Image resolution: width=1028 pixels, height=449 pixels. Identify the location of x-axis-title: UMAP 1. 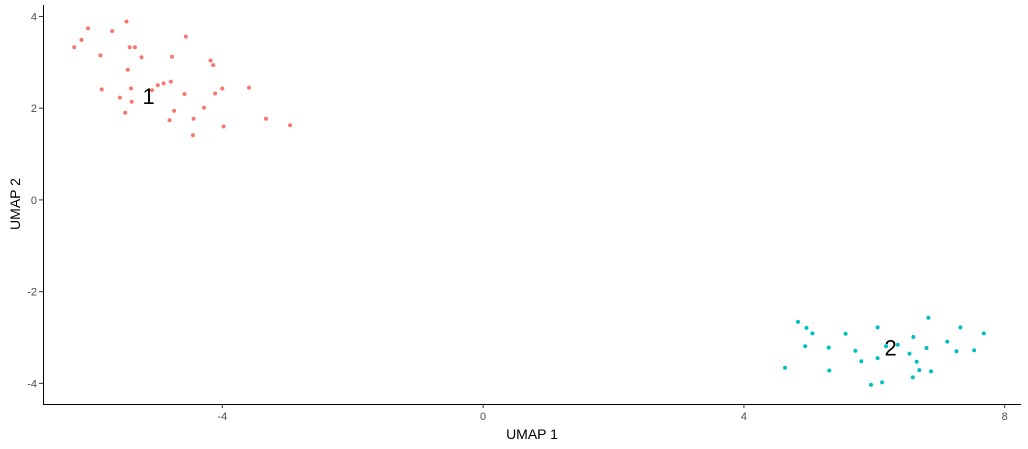
(532, 434).